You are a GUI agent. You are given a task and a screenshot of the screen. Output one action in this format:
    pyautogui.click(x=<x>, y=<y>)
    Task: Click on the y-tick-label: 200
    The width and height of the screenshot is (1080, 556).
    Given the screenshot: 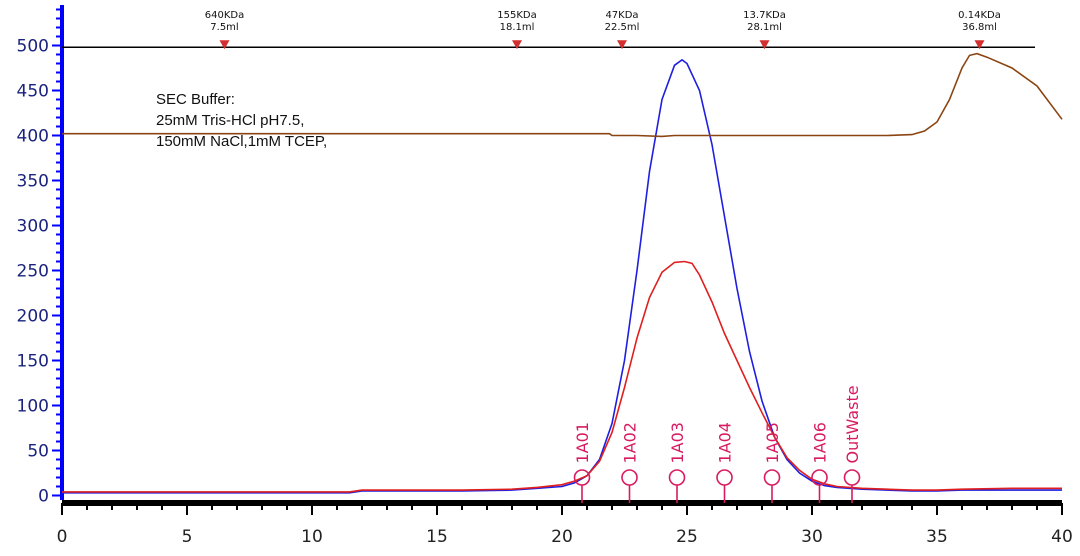 What is the action you would take?
    pyautogui.click(x=33, y=317)
    